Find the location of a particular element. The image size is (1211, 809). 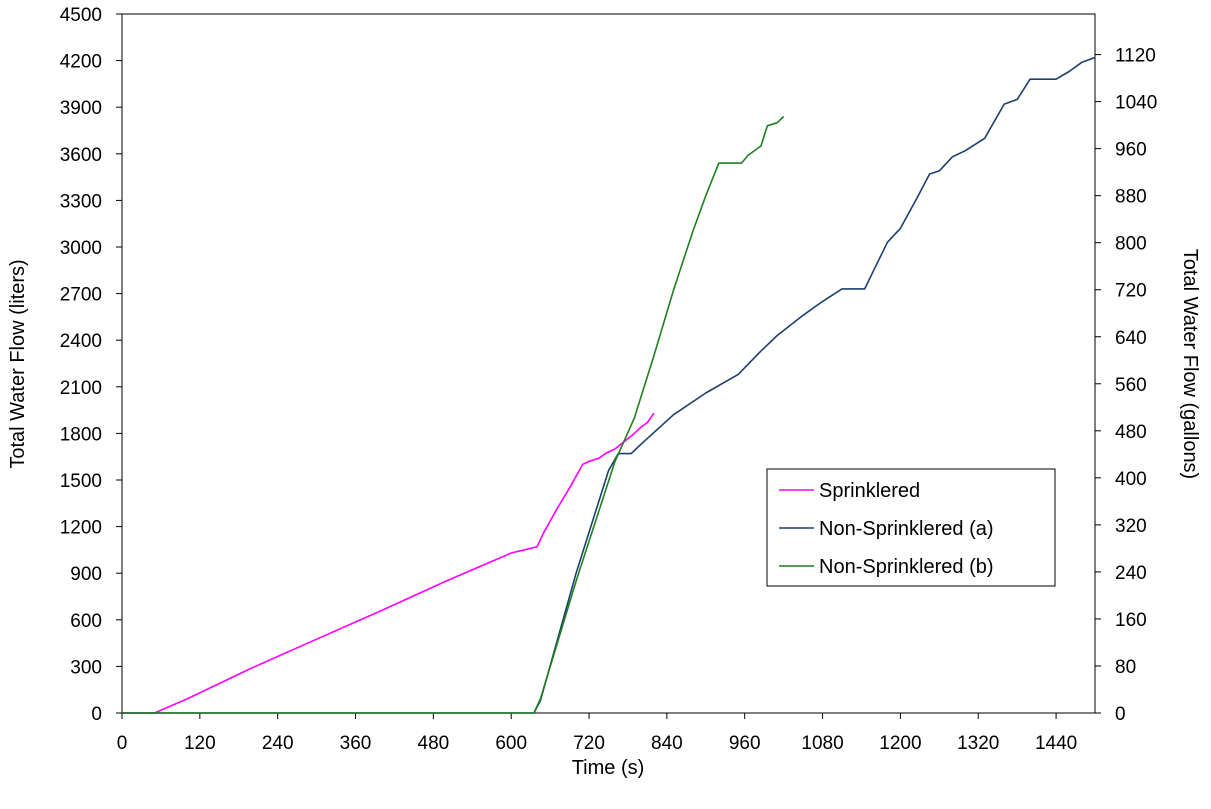

x-tick-label-4: 480 is located at coordinates (434, 743).